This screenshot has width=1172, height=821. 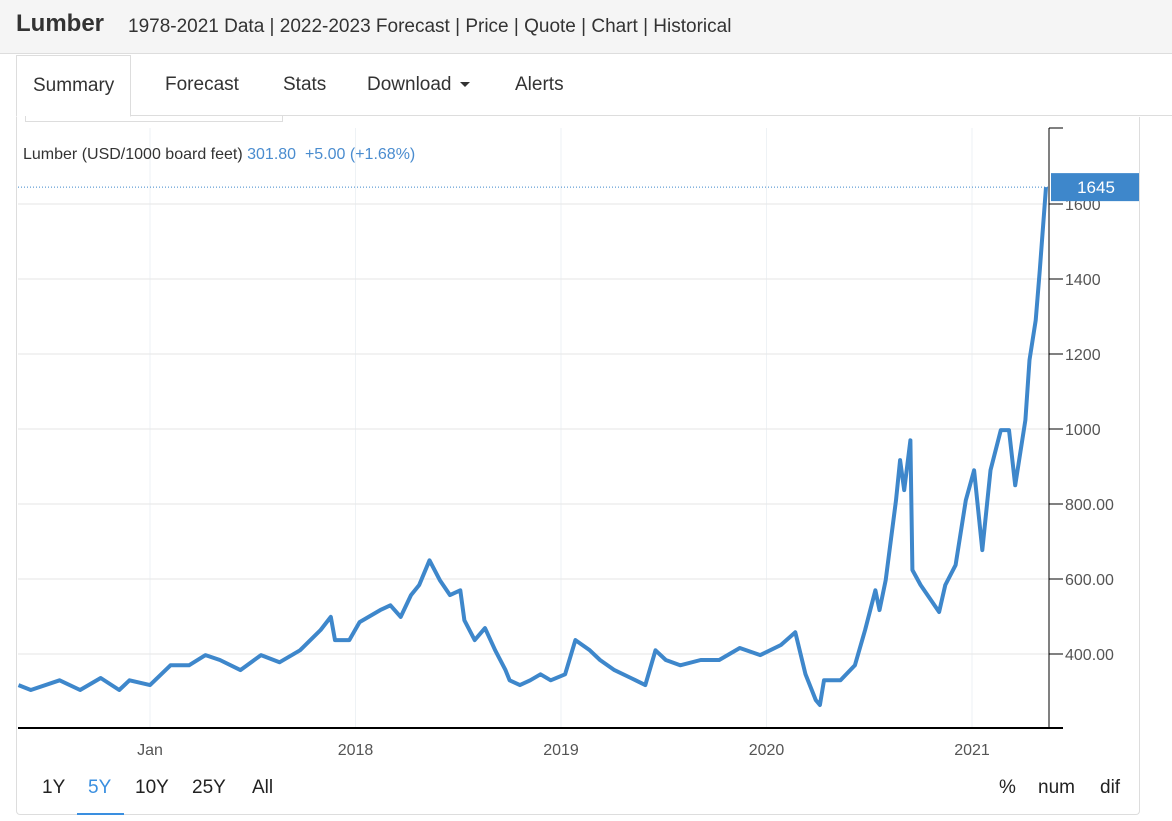 I want to click on x-tick-label: 2021, so click(x=972, y=750).